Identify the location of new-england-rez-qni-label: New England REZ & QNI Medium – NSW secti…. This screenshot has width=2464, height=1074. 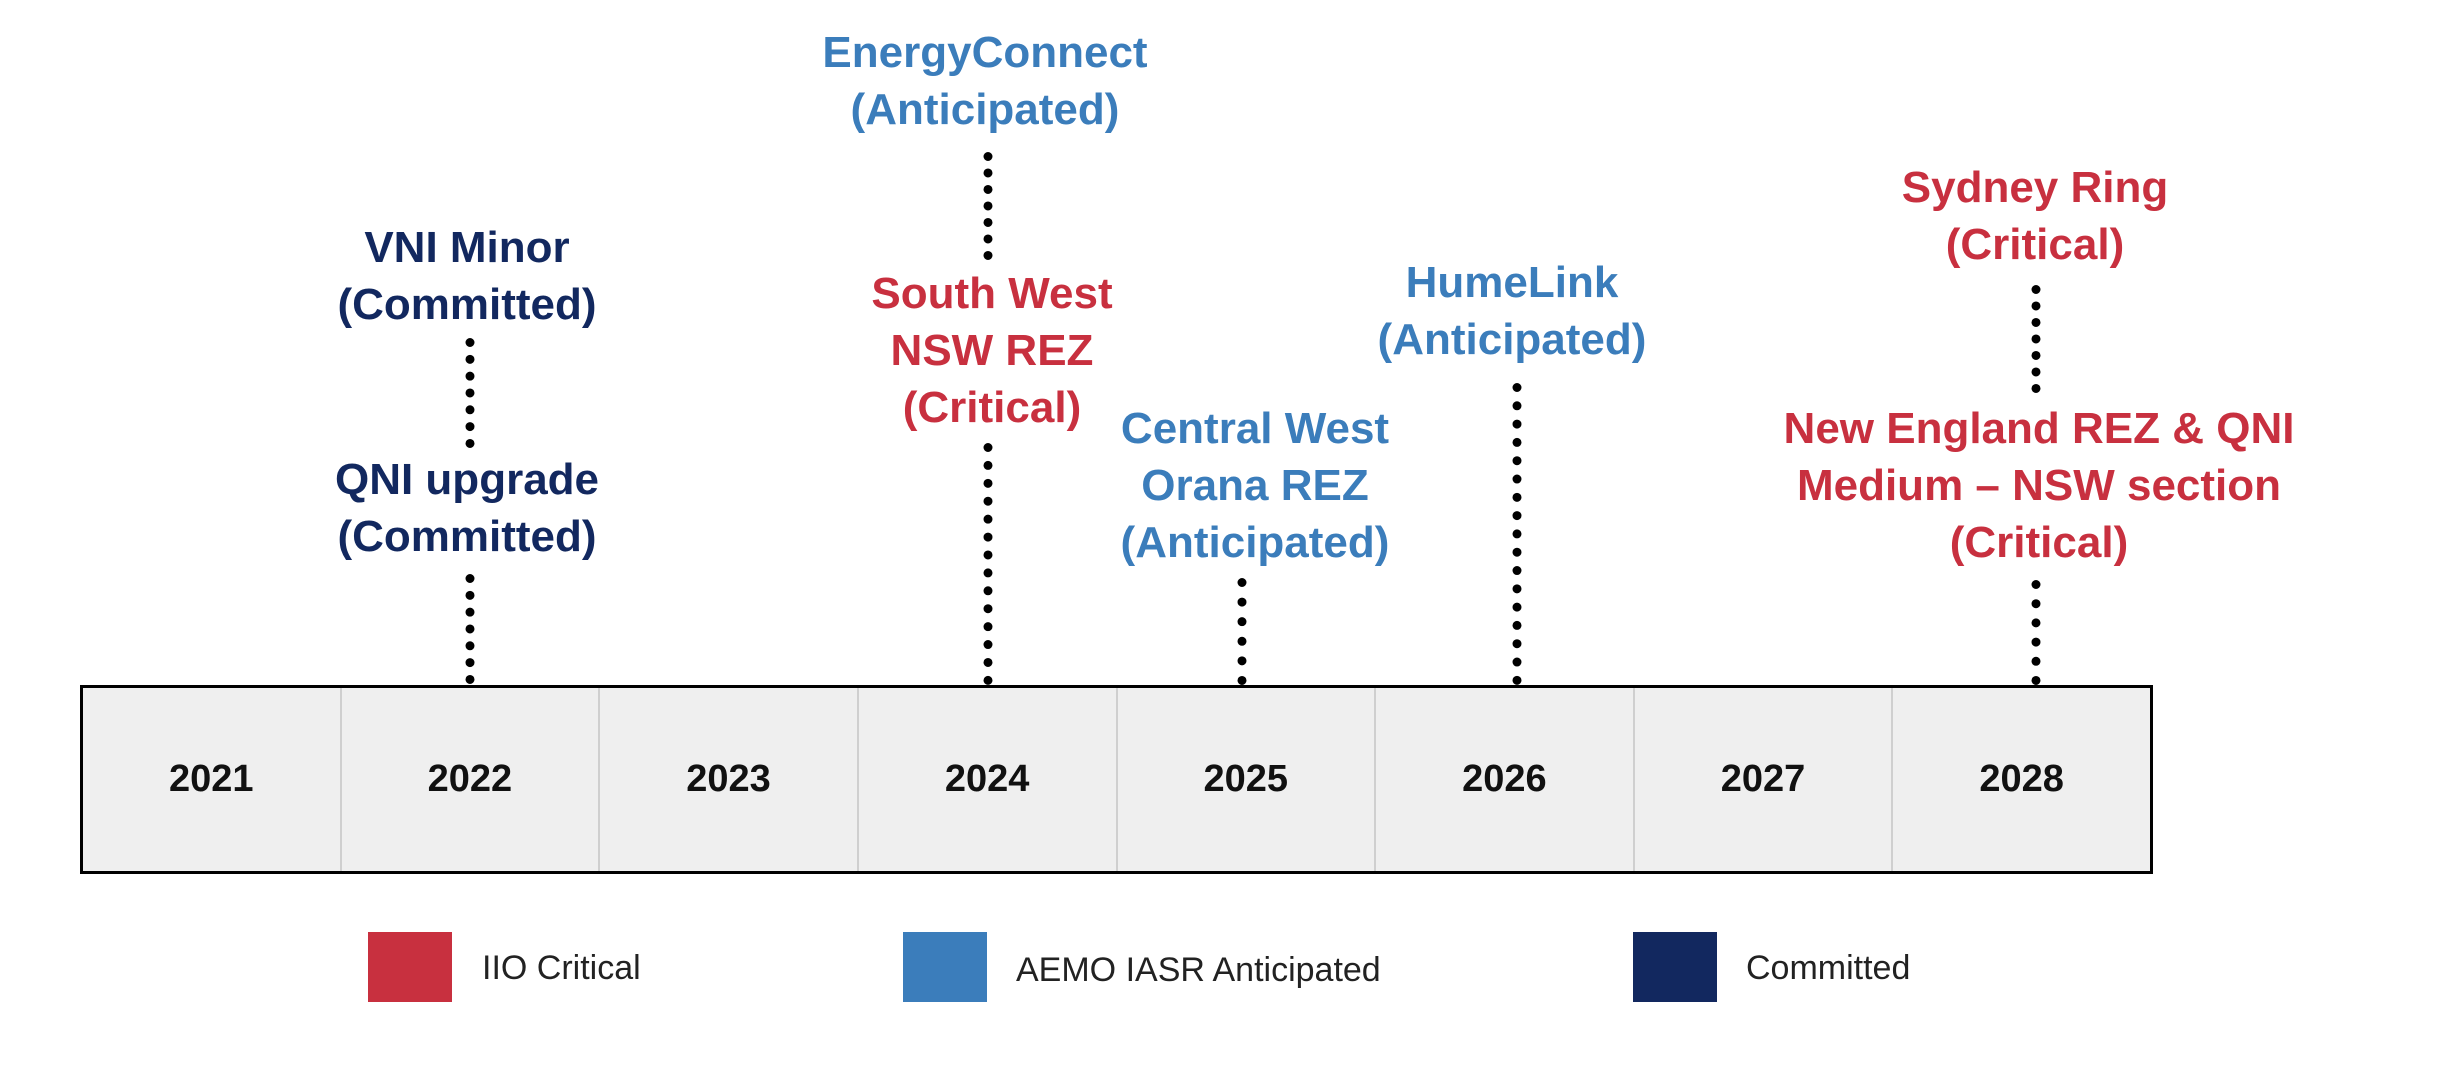
(2039, 485).